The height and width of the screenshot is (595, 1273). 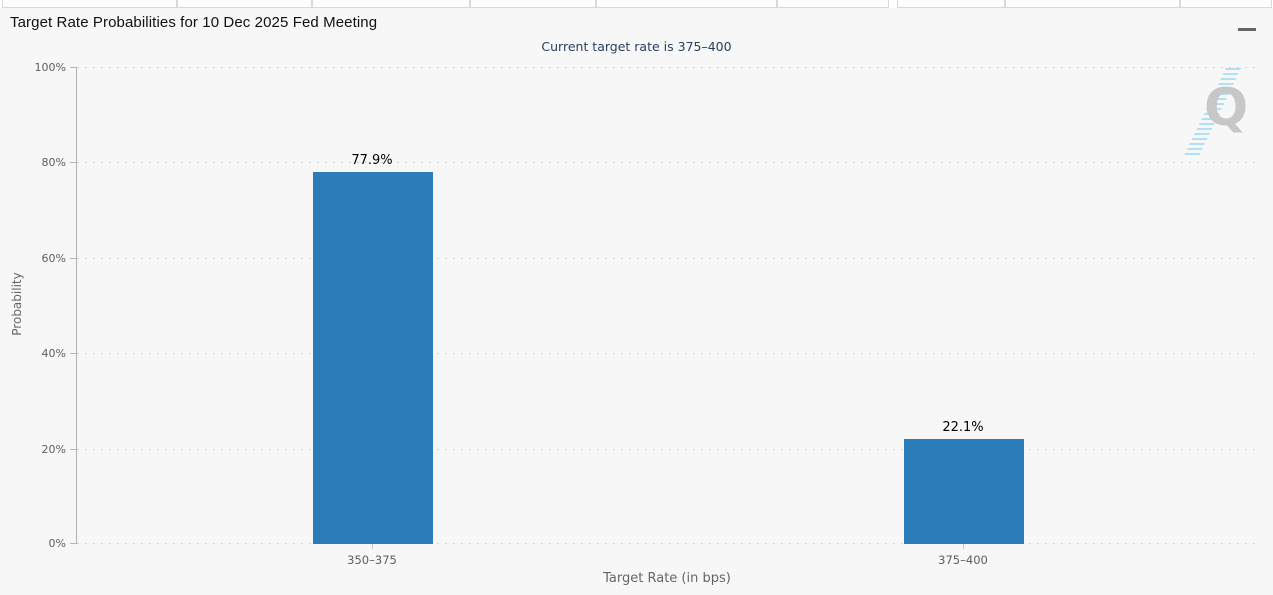 What do you see at coordinates (667, 578) in the screenshot?
I see `x-axis-title: Target Rate (in bps)` at bounding box center [667, 578].